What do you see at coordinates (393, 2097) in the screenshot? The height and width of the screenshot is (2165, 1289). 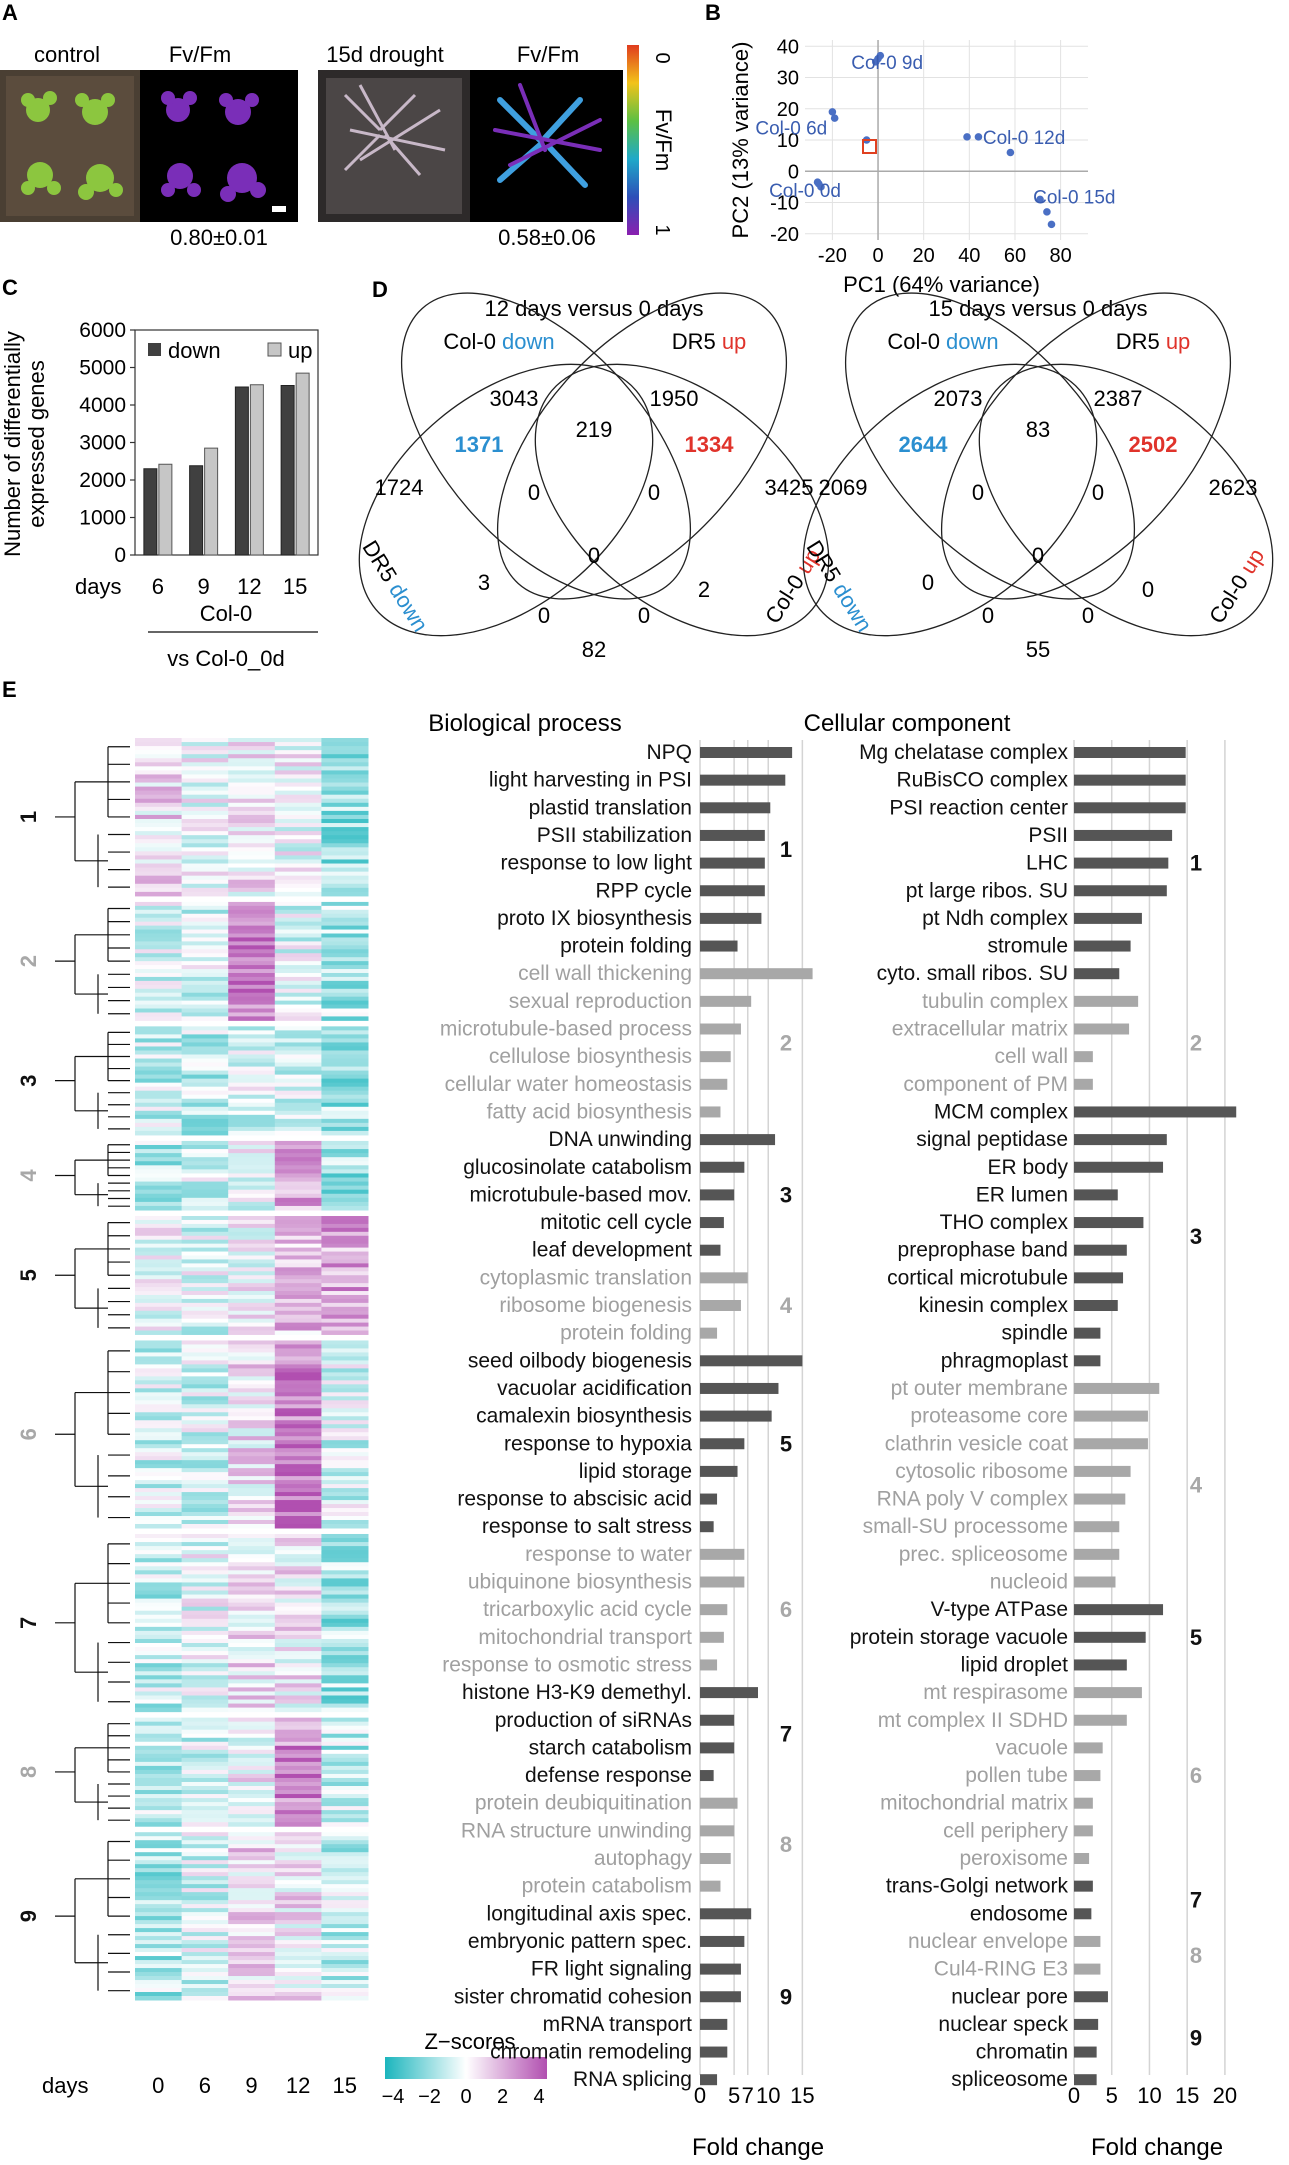 I see `heatmap-colorbar-tick: −4` at bounding box center [393, 2097].